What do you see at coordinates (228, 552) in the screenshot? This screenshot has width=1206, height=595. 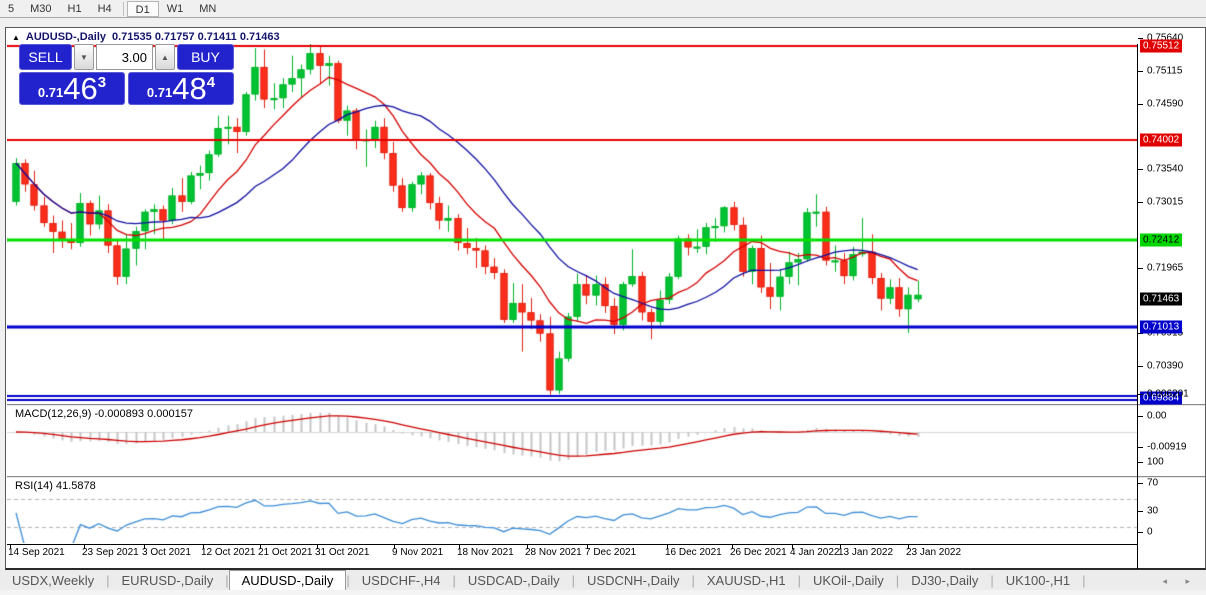 I see `date-tick-3: 12 Oct 2021` at bounding box center [228, 552].